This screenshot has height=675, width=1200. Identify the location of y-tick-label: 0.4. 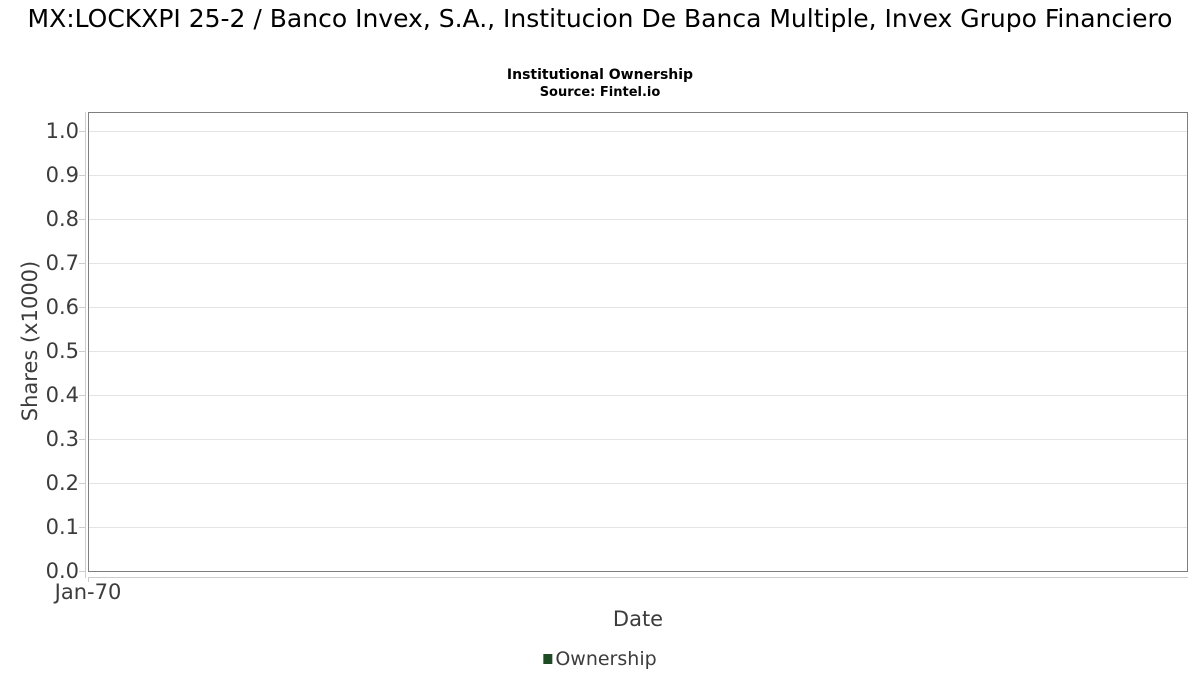
(62, 395).